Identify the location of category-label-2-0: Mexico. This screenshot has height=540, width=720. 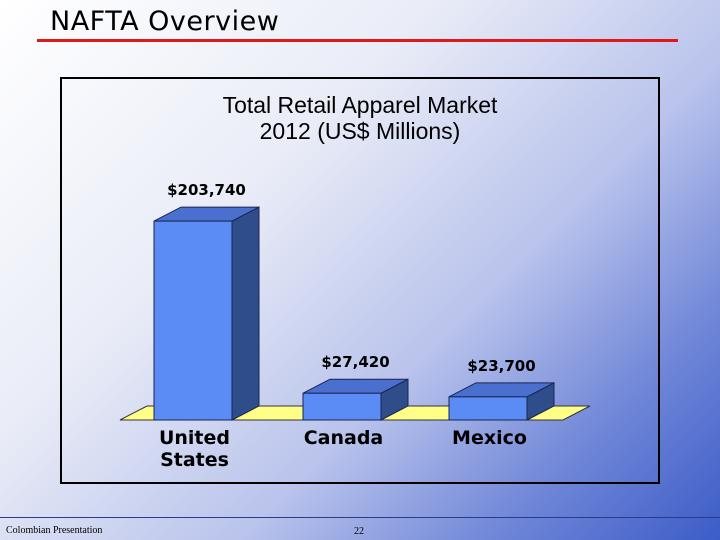
(489, 438).